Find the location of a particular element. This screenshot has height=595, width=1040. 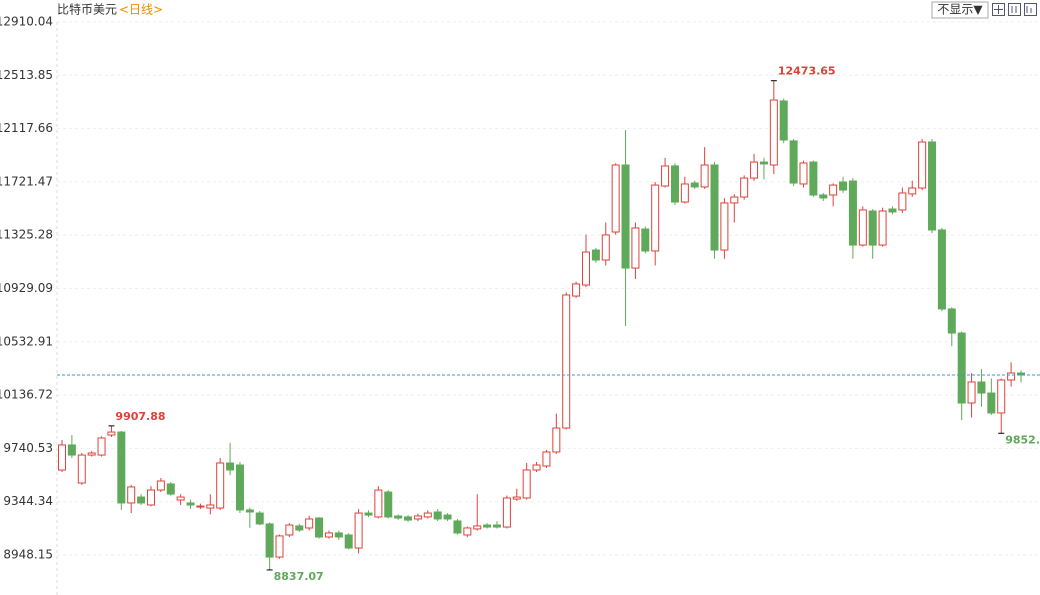

period-label: <日线> is located at coordinates (141, 10).